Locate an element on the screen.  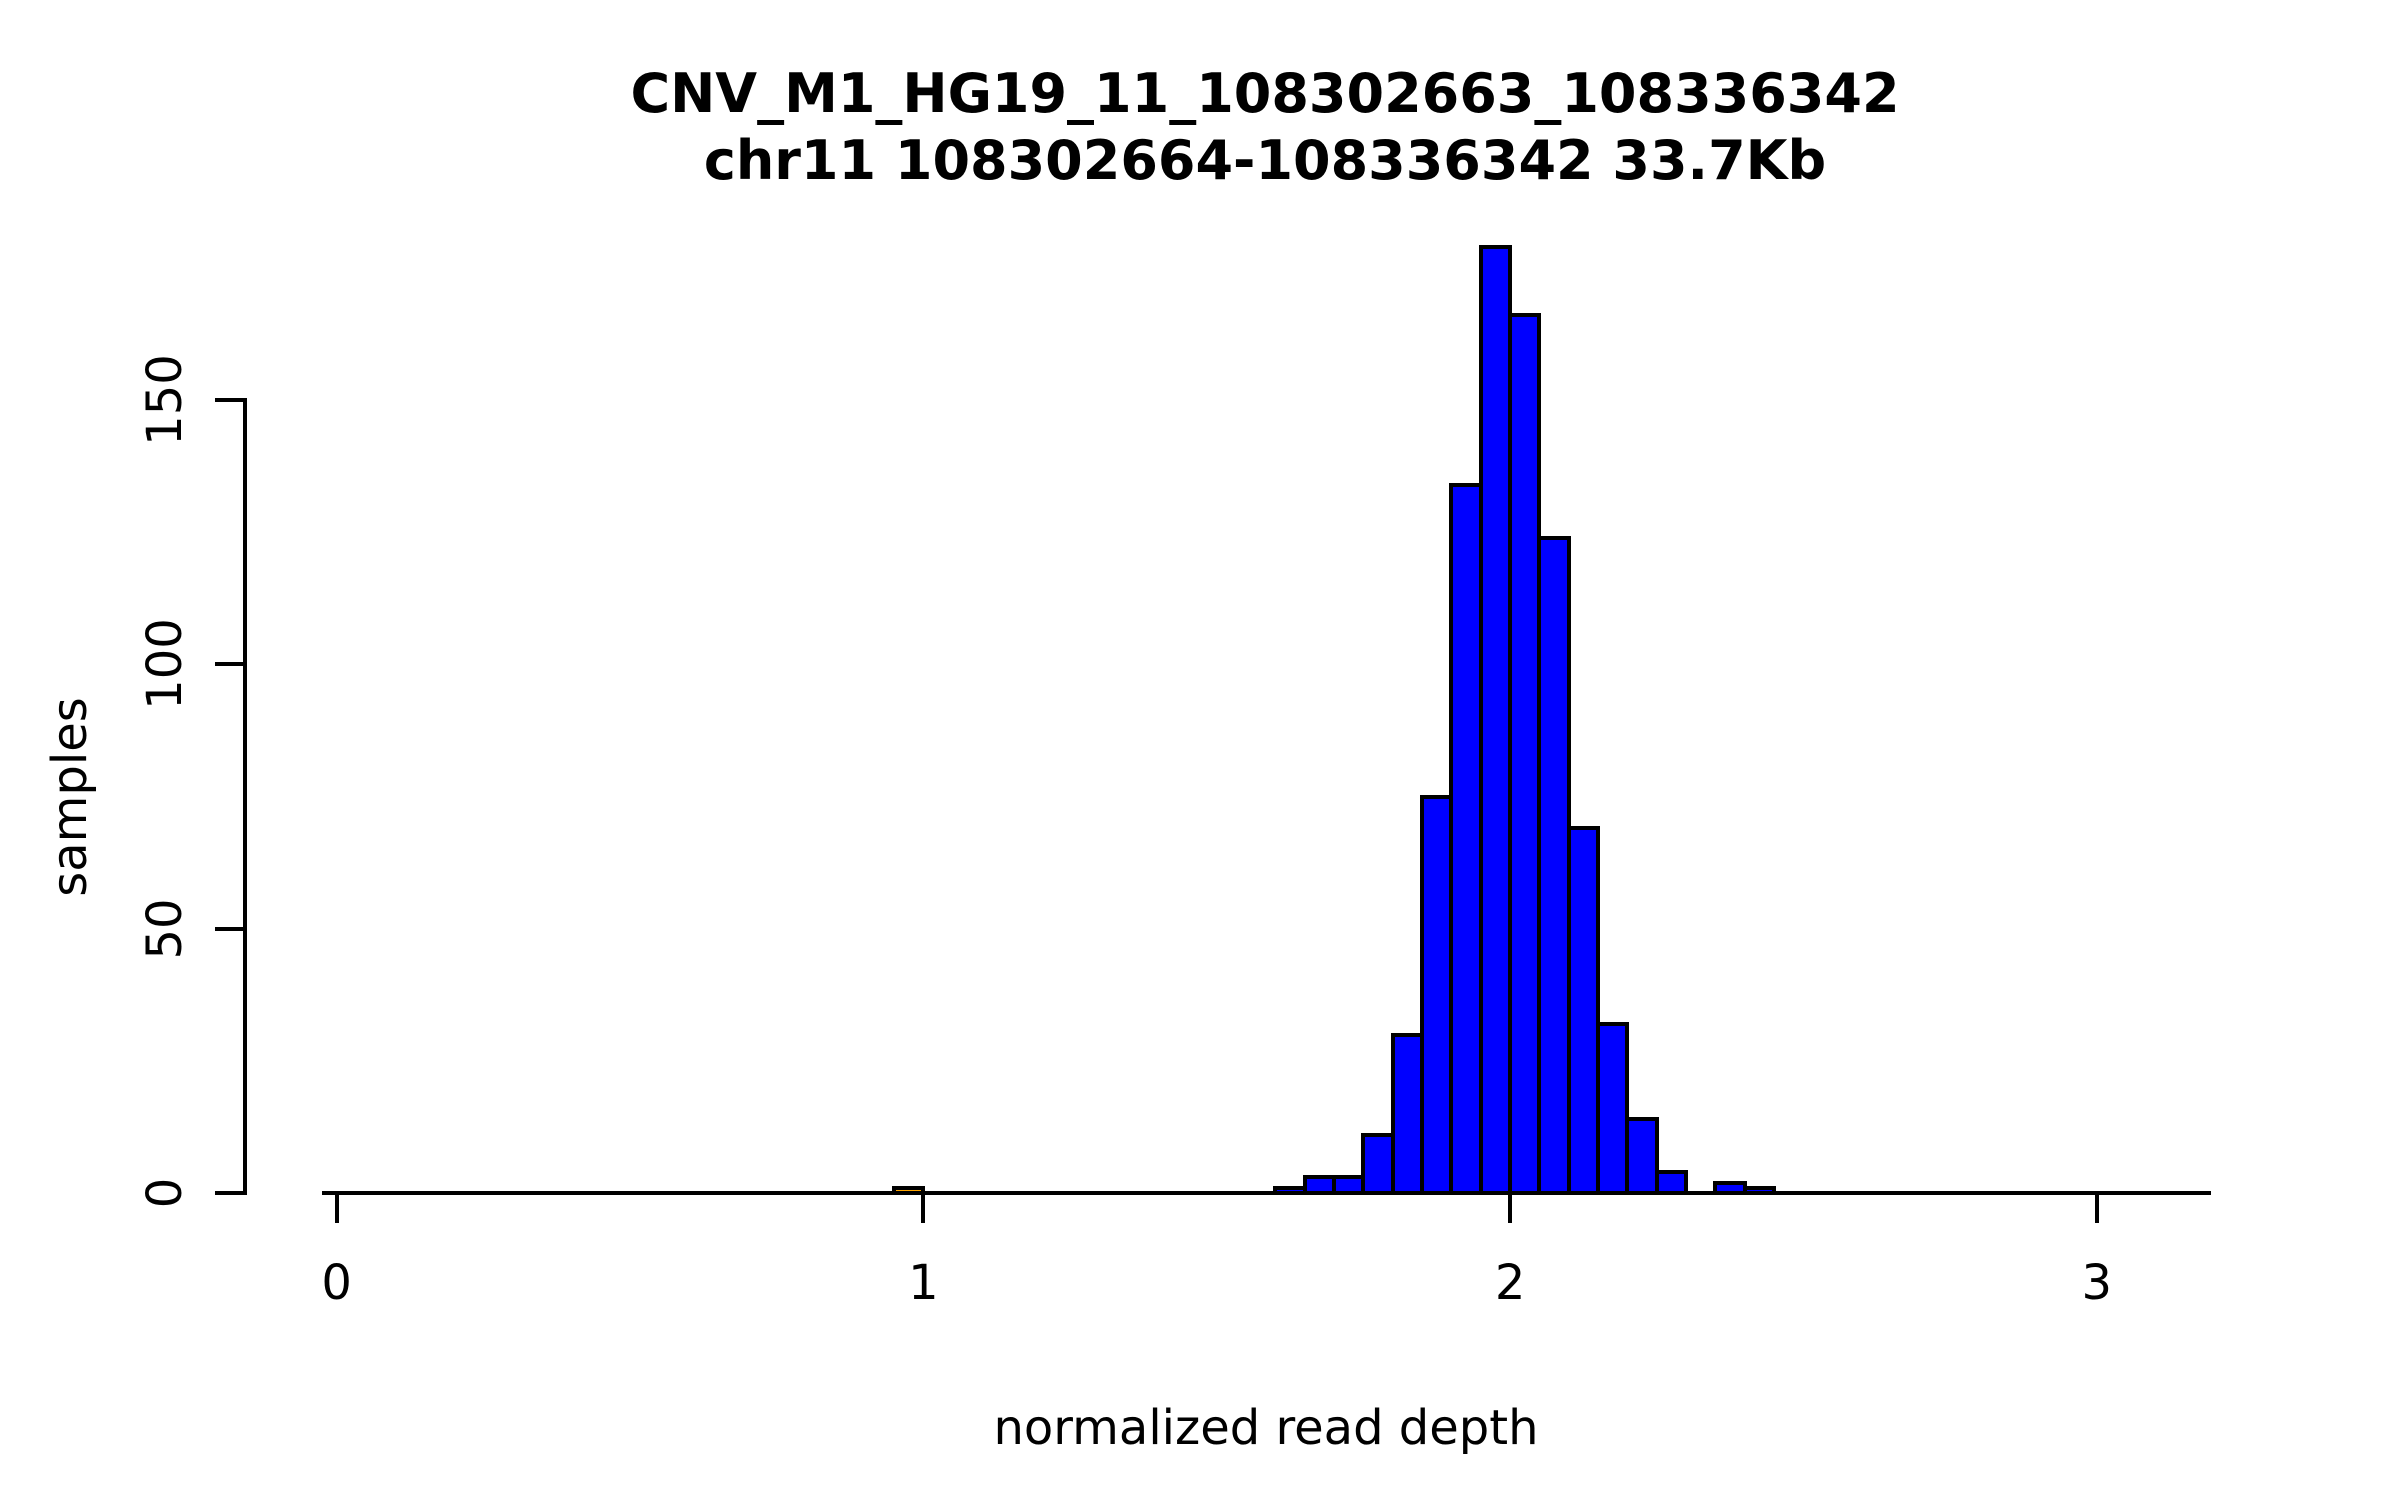
x-tick-label: 1 is located at coordinates (923, 1283).